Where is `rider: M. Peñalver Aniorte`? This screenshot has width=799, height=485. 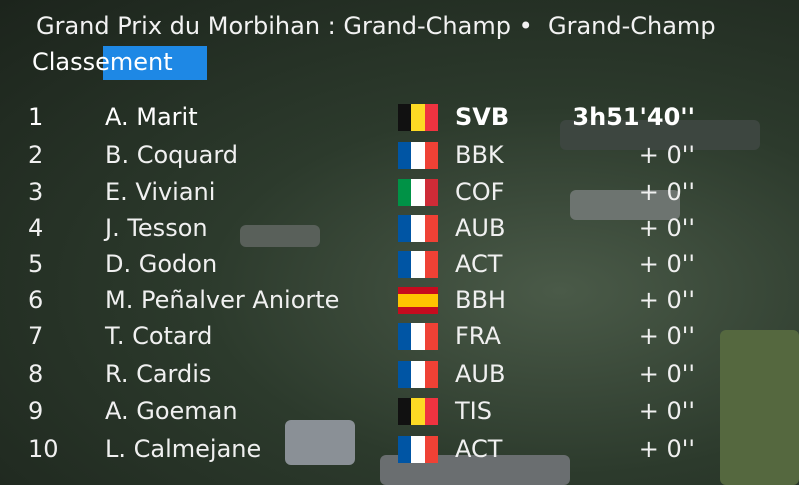 rider: M. Peñalver Aniorte is located at coordinates (222, 300).